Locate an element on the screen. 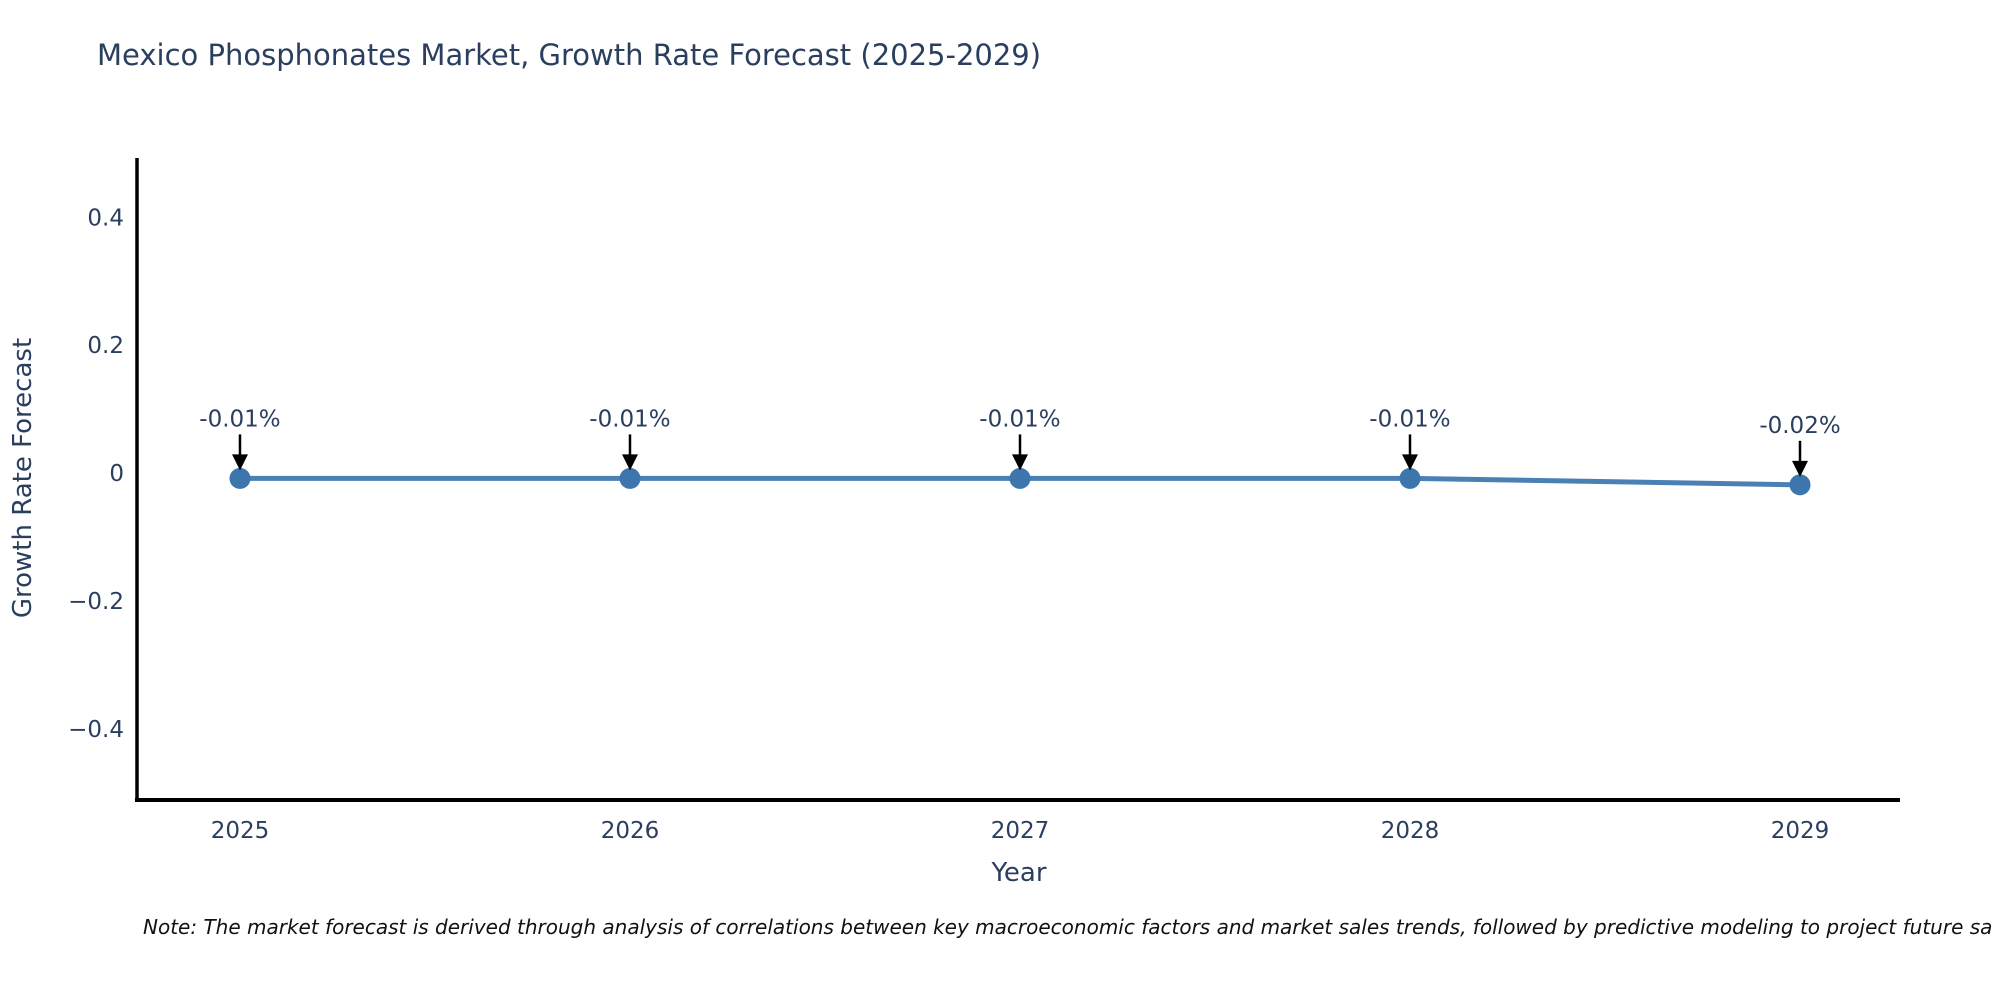 The width and height of the screenshot is (2000, 1000). x-tick-label: 2026 is located at coordinates (630, 831).